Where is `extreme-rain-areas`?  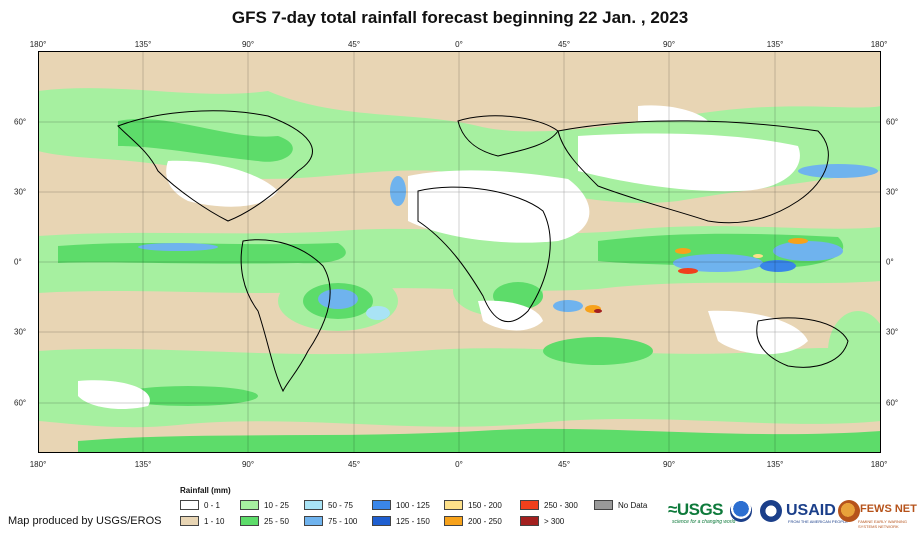
extreme-rain-areas is located at coordinates (696, 275).